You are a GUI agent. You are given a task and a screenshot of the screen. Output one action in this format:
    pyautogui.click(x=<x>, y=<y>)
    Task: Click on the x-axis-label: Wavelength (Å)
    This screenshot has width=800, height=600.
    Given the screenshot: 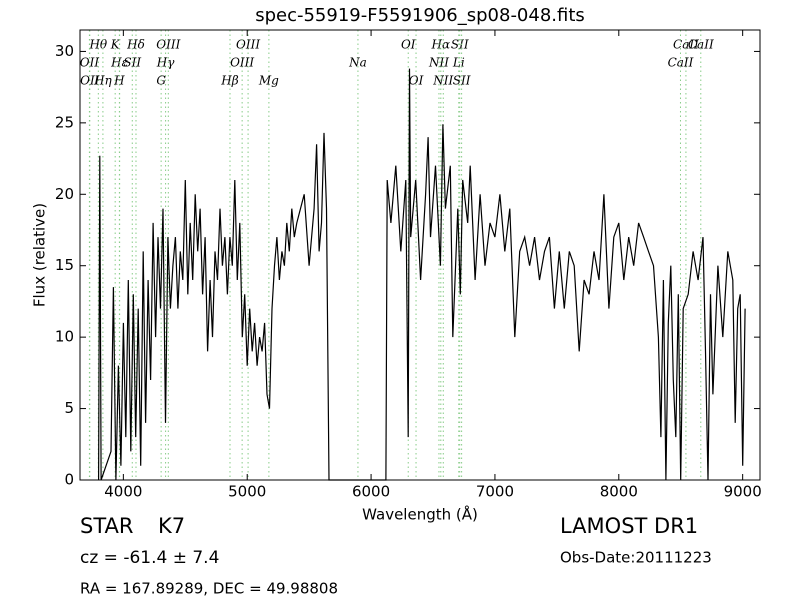 What is the action you would take?
    pyautogui.click(x=420, y=514)
    